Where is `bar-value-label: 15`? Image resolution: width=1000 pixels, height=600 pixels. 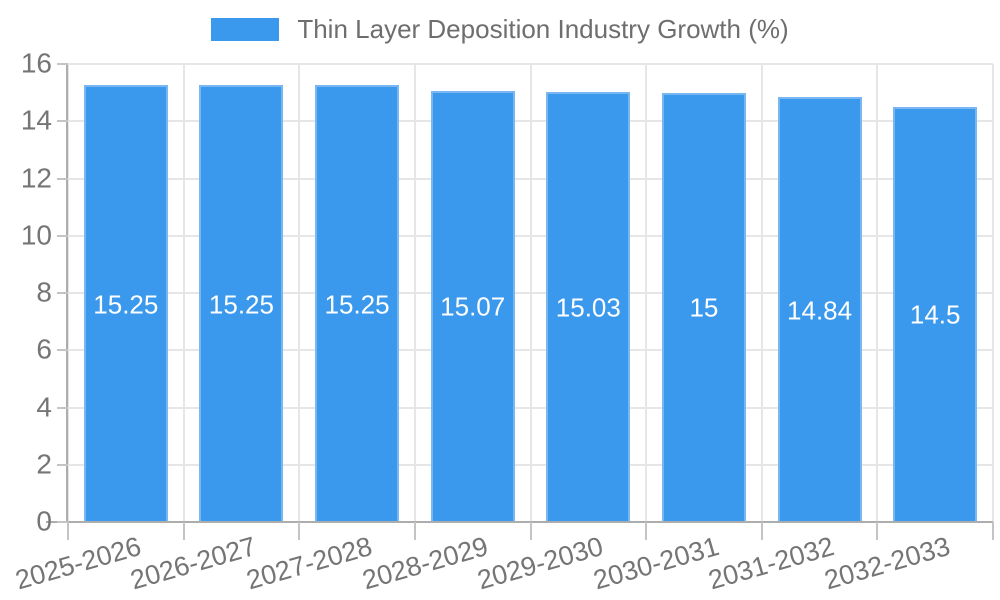 bar-value-label: 15 is located at coordinates (704, 307).